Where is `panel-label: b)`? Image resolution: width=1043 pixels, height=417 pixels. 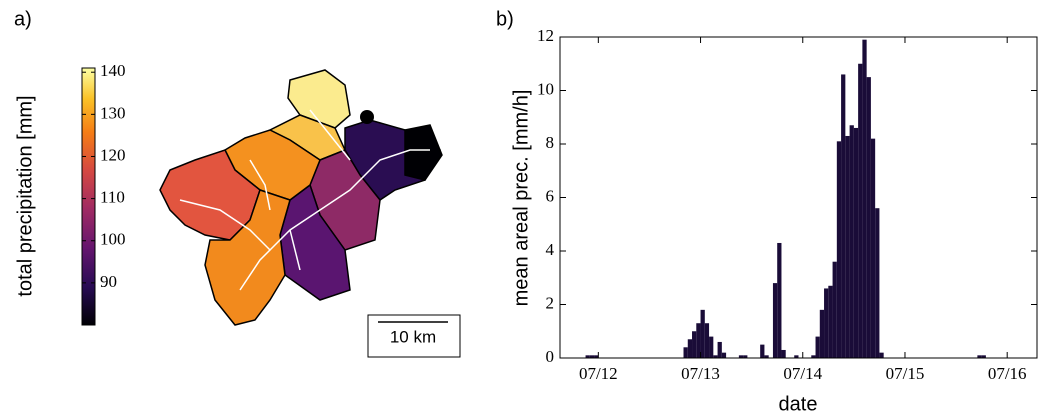 panel-label: b) is located at coordinates (505, 19).